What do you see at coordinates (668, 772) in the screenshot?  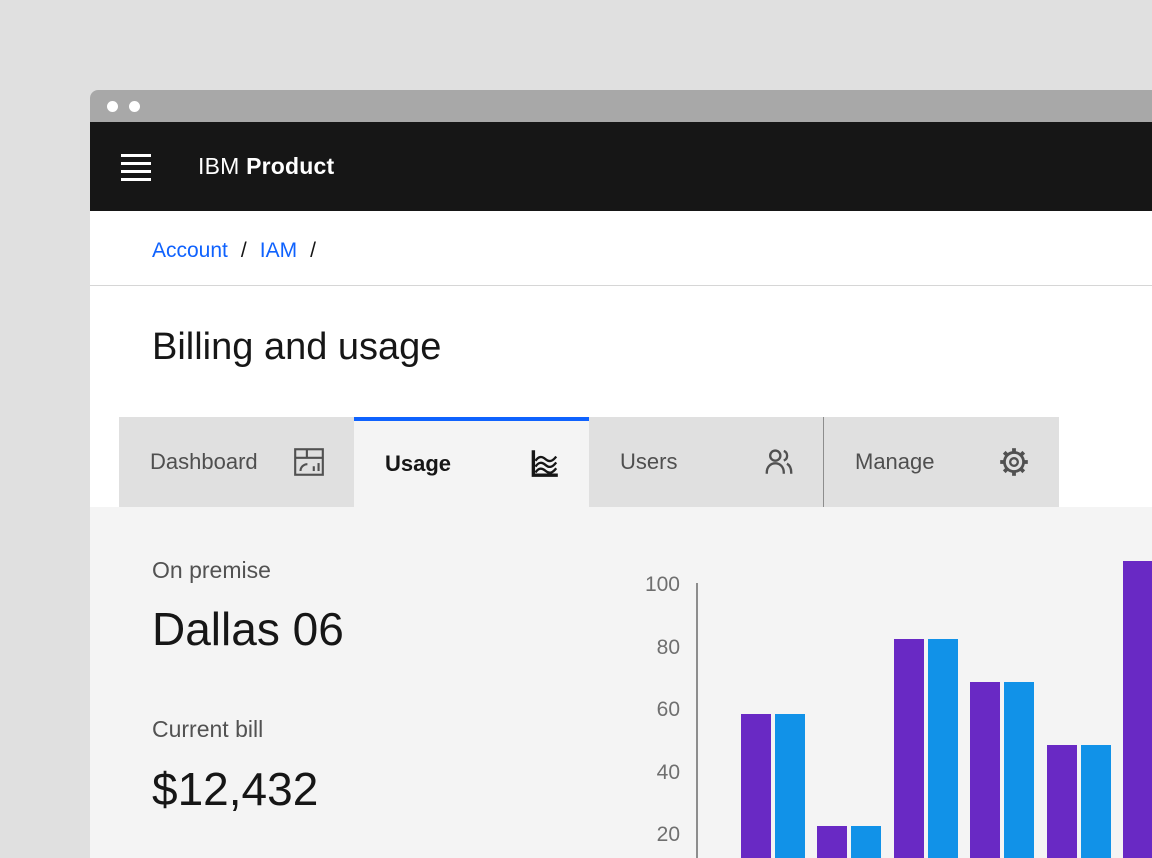 I see `y-axis-tick-label: 40` at bounding box center [668, 772].